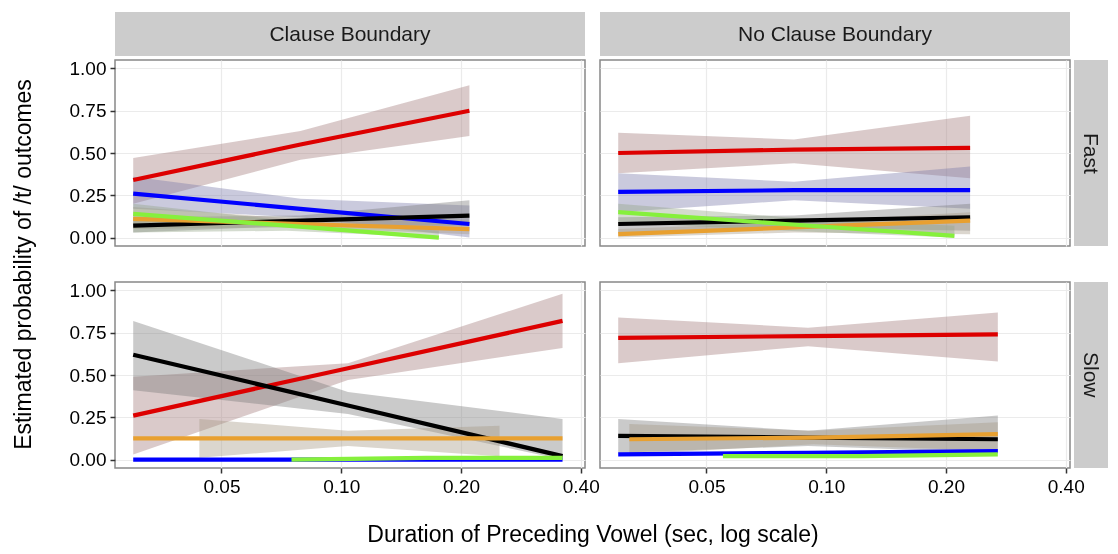 The height and width of the screenshot is (554, 1118). I want to click on text: Fast, so click(1091, 153).